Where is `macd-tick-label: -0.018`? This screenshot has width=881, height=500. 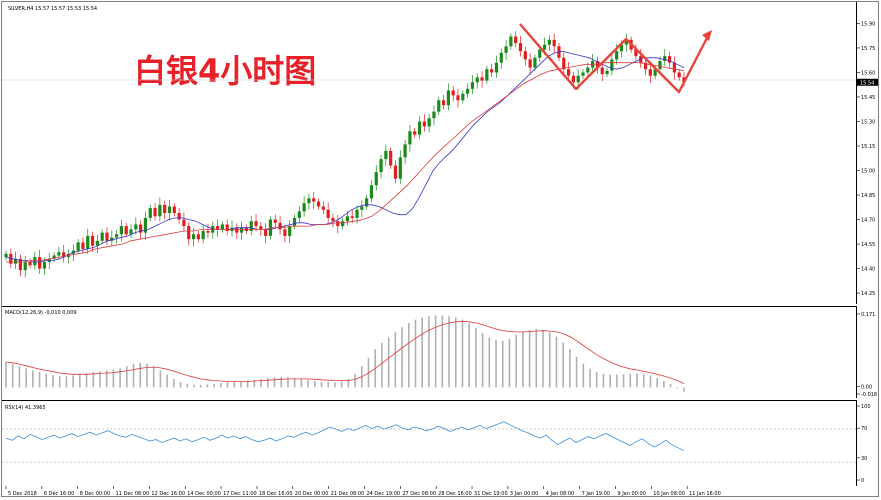
macd-tick-label: -0.018 is located at coordinates (869, 395).